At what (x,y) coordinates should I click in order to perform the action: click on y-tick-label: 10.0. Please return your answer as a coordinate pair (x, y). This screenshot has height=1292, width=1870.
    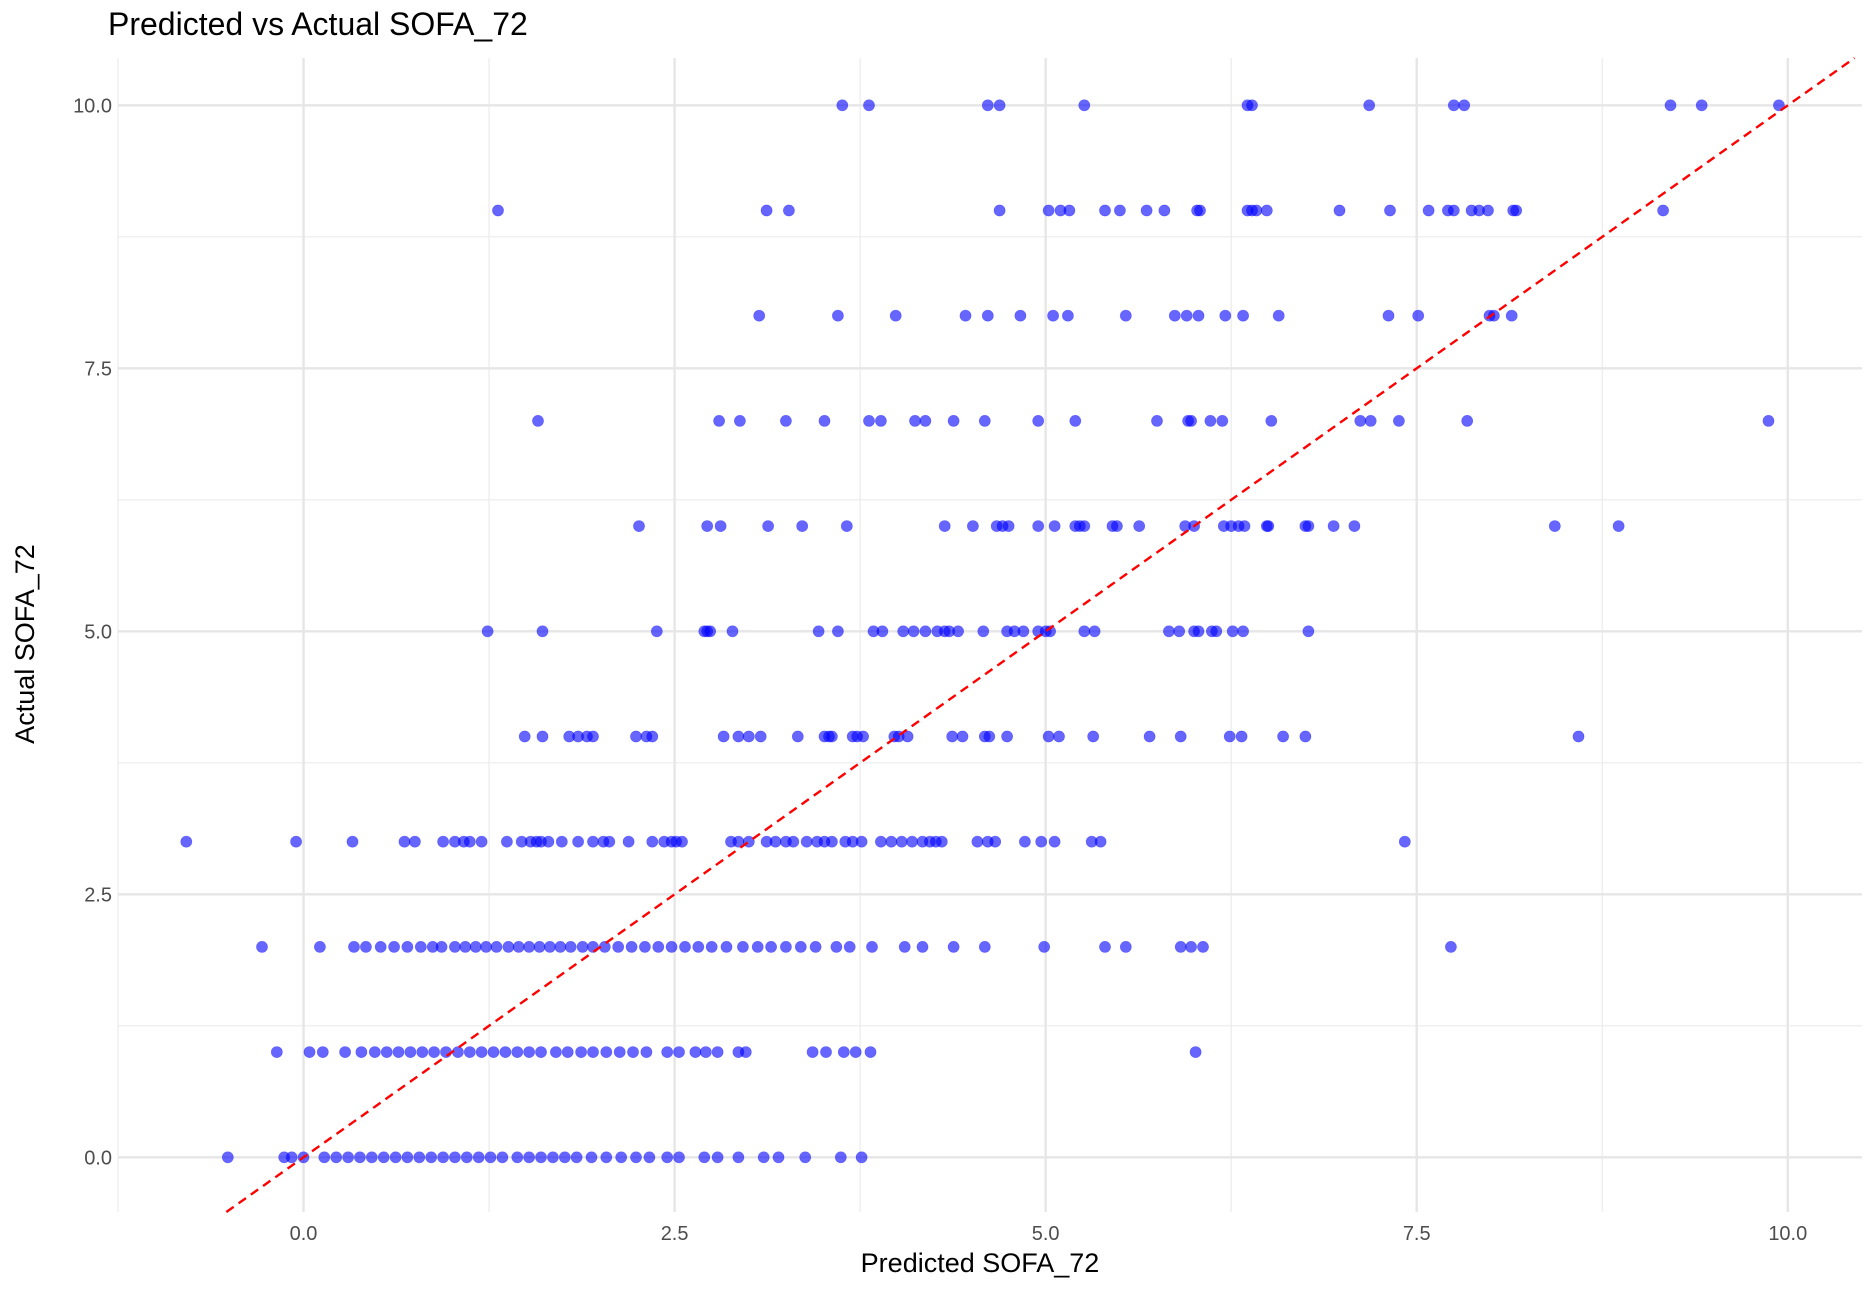
    Looking at the image, I should click on (92, 106).